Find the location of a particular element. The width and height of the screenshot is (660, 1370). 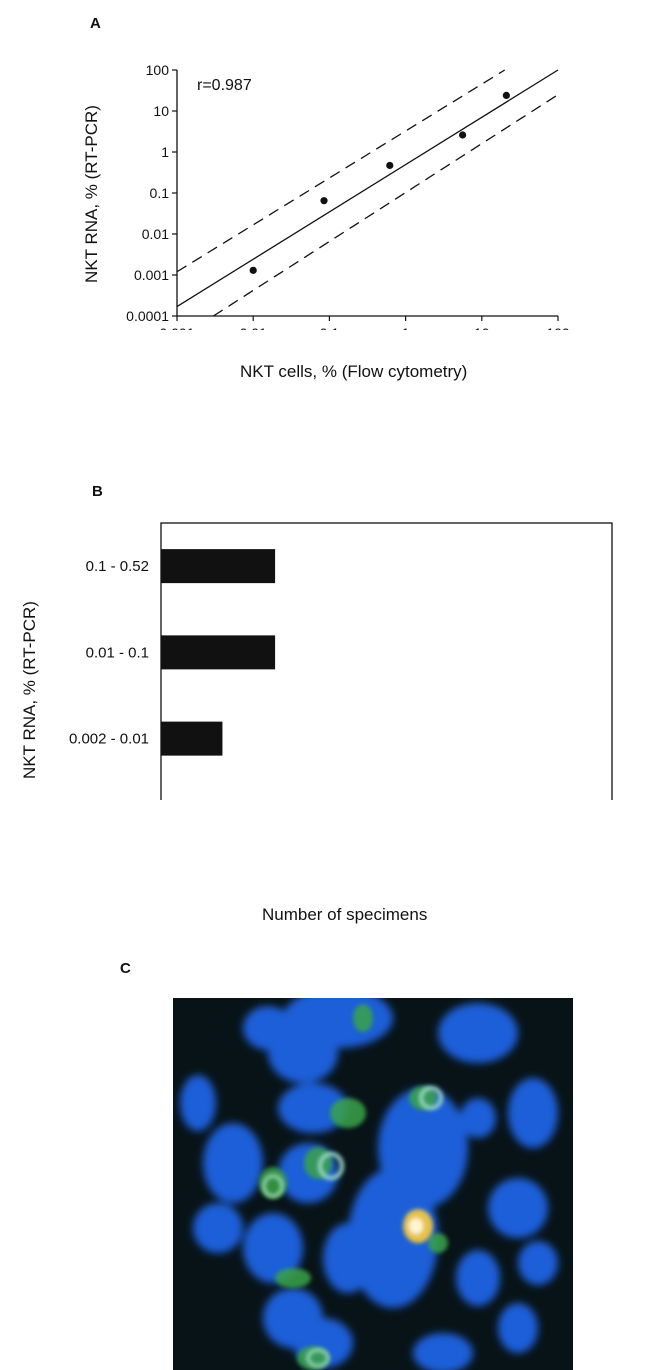

category-label: 0.002 - 0.01 is located at coordinates (109, 739).